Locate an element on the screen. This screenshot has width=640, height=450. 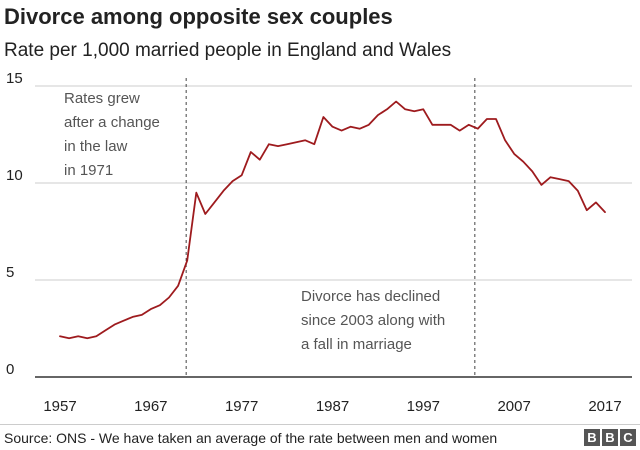
chart-title: Divorce among opposite sex couples is located at coordinates (198, 16).